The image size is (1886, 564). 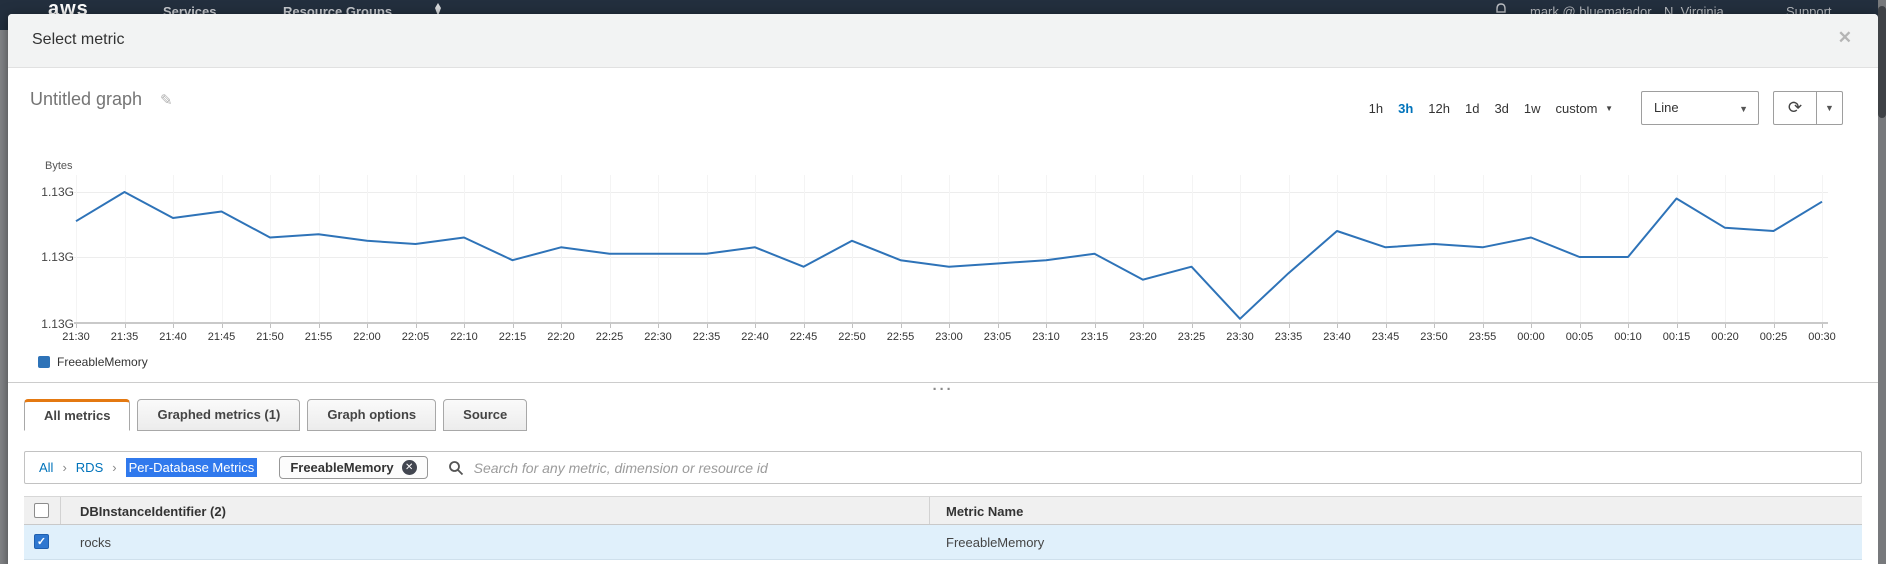 What do you see at coordinates (1576, 108) in the screenshot?
I see `custom-range-label: custom` at bounding box center [1576, 108].